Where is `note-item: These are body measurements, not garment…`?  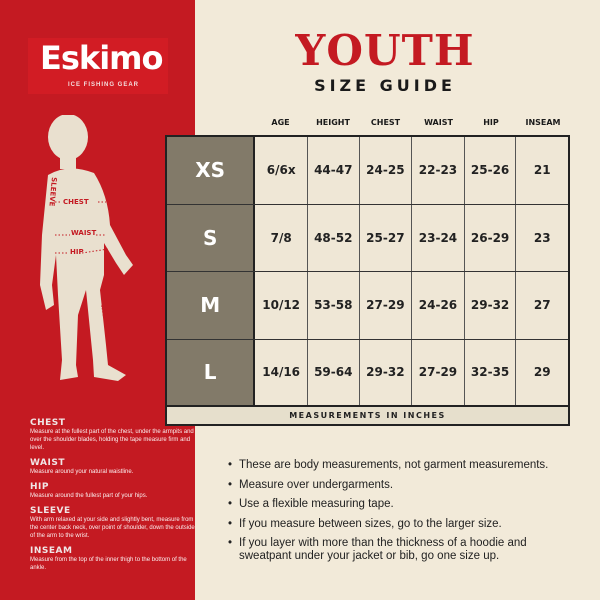
note-item: These are body measurements, not garment… is located at coordinates (398, 465).